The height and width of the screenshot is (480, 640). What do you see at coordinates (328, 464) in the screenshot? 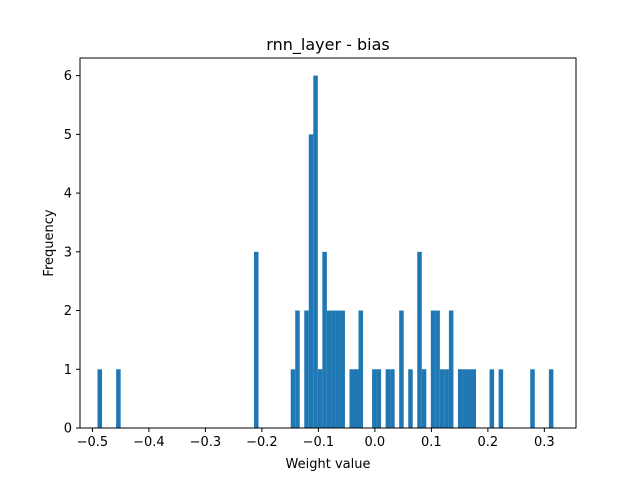
I see `x-axis-label: Weight value` at bounding box center [328, 464].